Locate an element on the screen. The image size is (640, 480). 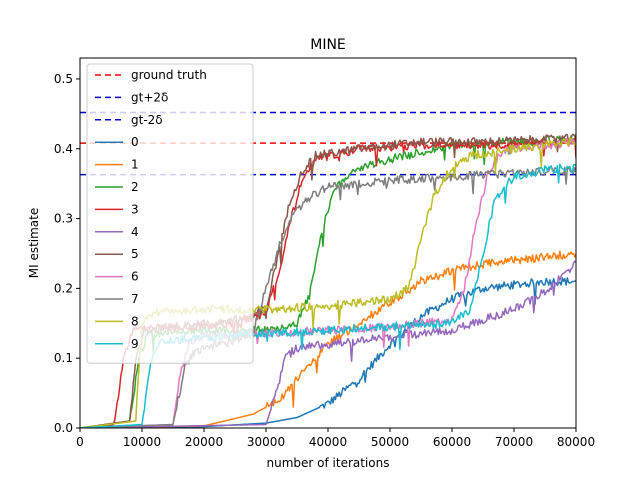
y-tick-label: 0.0 is located at coordinates (63, 428).